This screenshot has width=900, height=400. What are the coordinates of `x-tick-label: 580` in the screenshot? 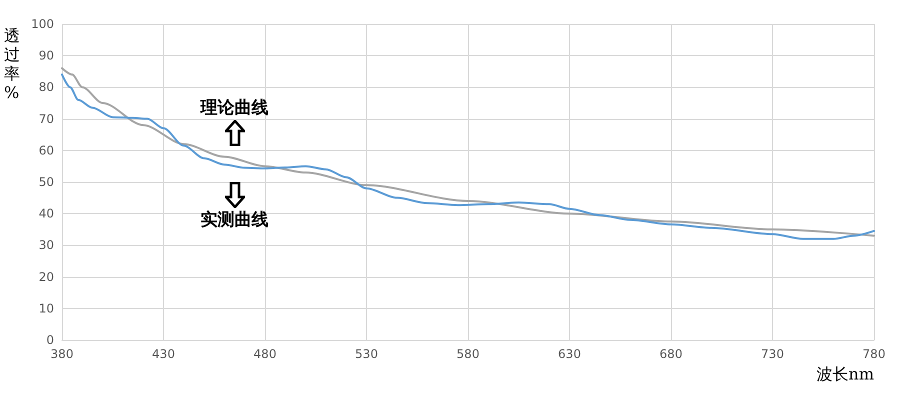 It's located at (468, 354).